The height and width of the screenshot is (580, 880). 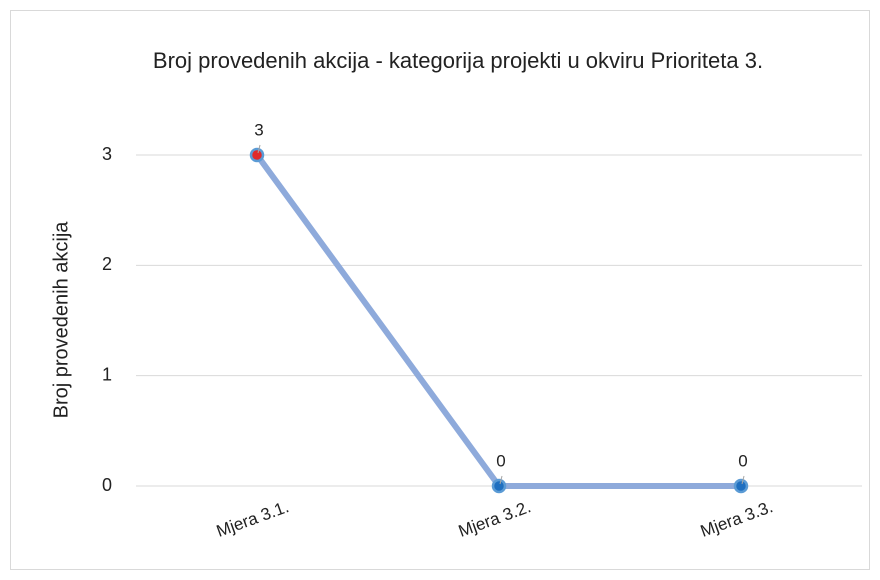 I want to click on data-label: 3, so click(x=258, y=129).